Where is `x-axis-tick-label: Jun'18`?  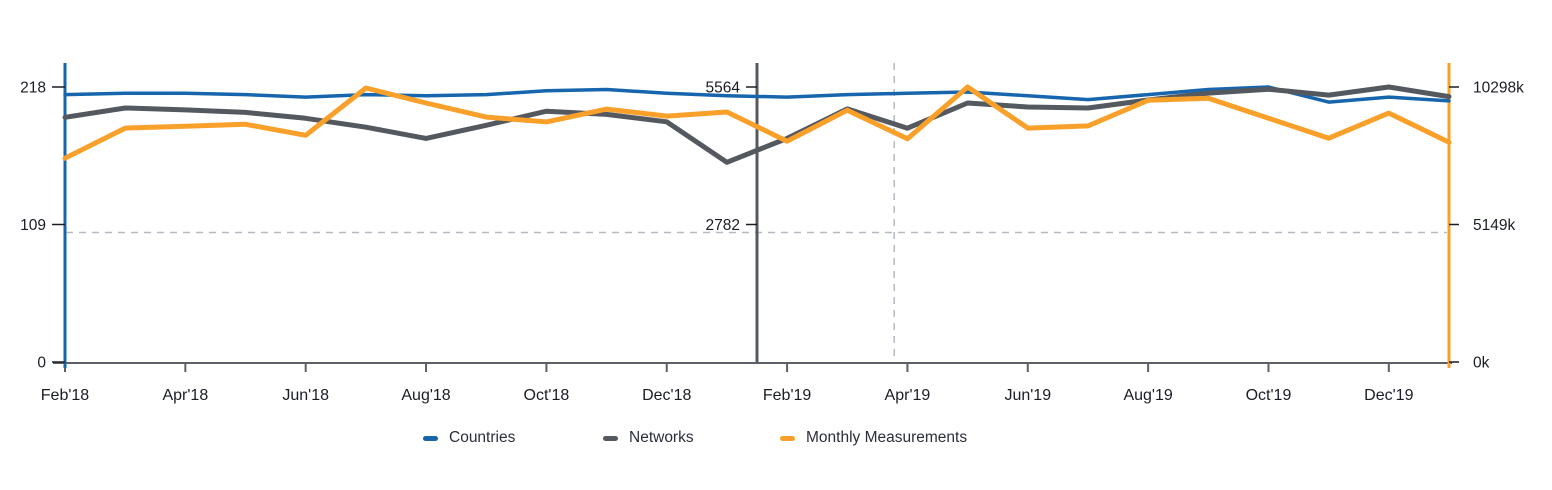
x-axis-tick-label: Jun'18 is located at coordinates (305, 395).